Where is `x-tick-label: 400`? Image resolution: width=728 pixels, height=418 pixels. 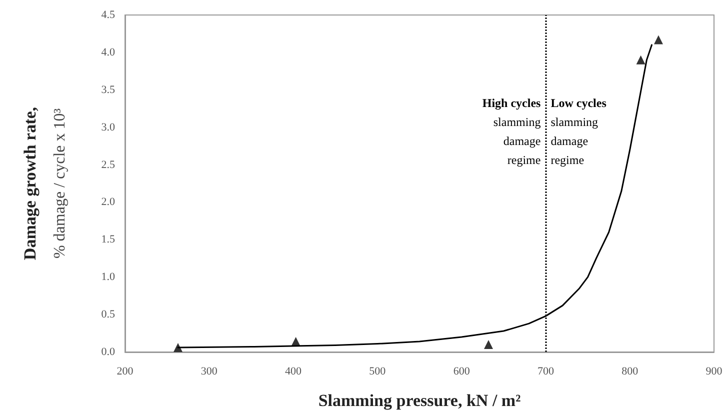 x-tick-label: 400 is located at coordinates (293, 372).